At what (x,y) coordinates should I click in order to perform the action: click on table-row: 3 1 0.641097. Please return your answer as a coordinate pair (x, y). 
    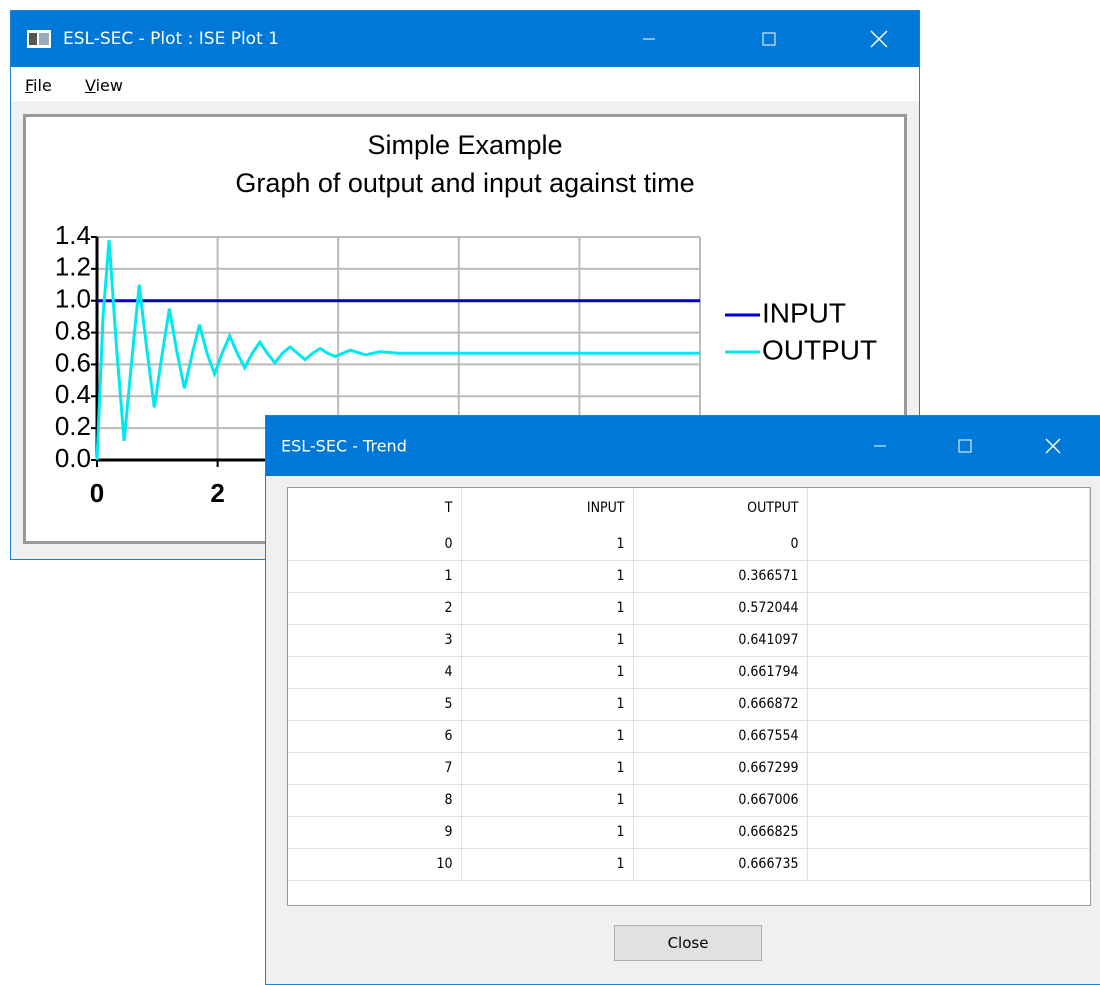
    Looking at the image, I should click on (689, 640).